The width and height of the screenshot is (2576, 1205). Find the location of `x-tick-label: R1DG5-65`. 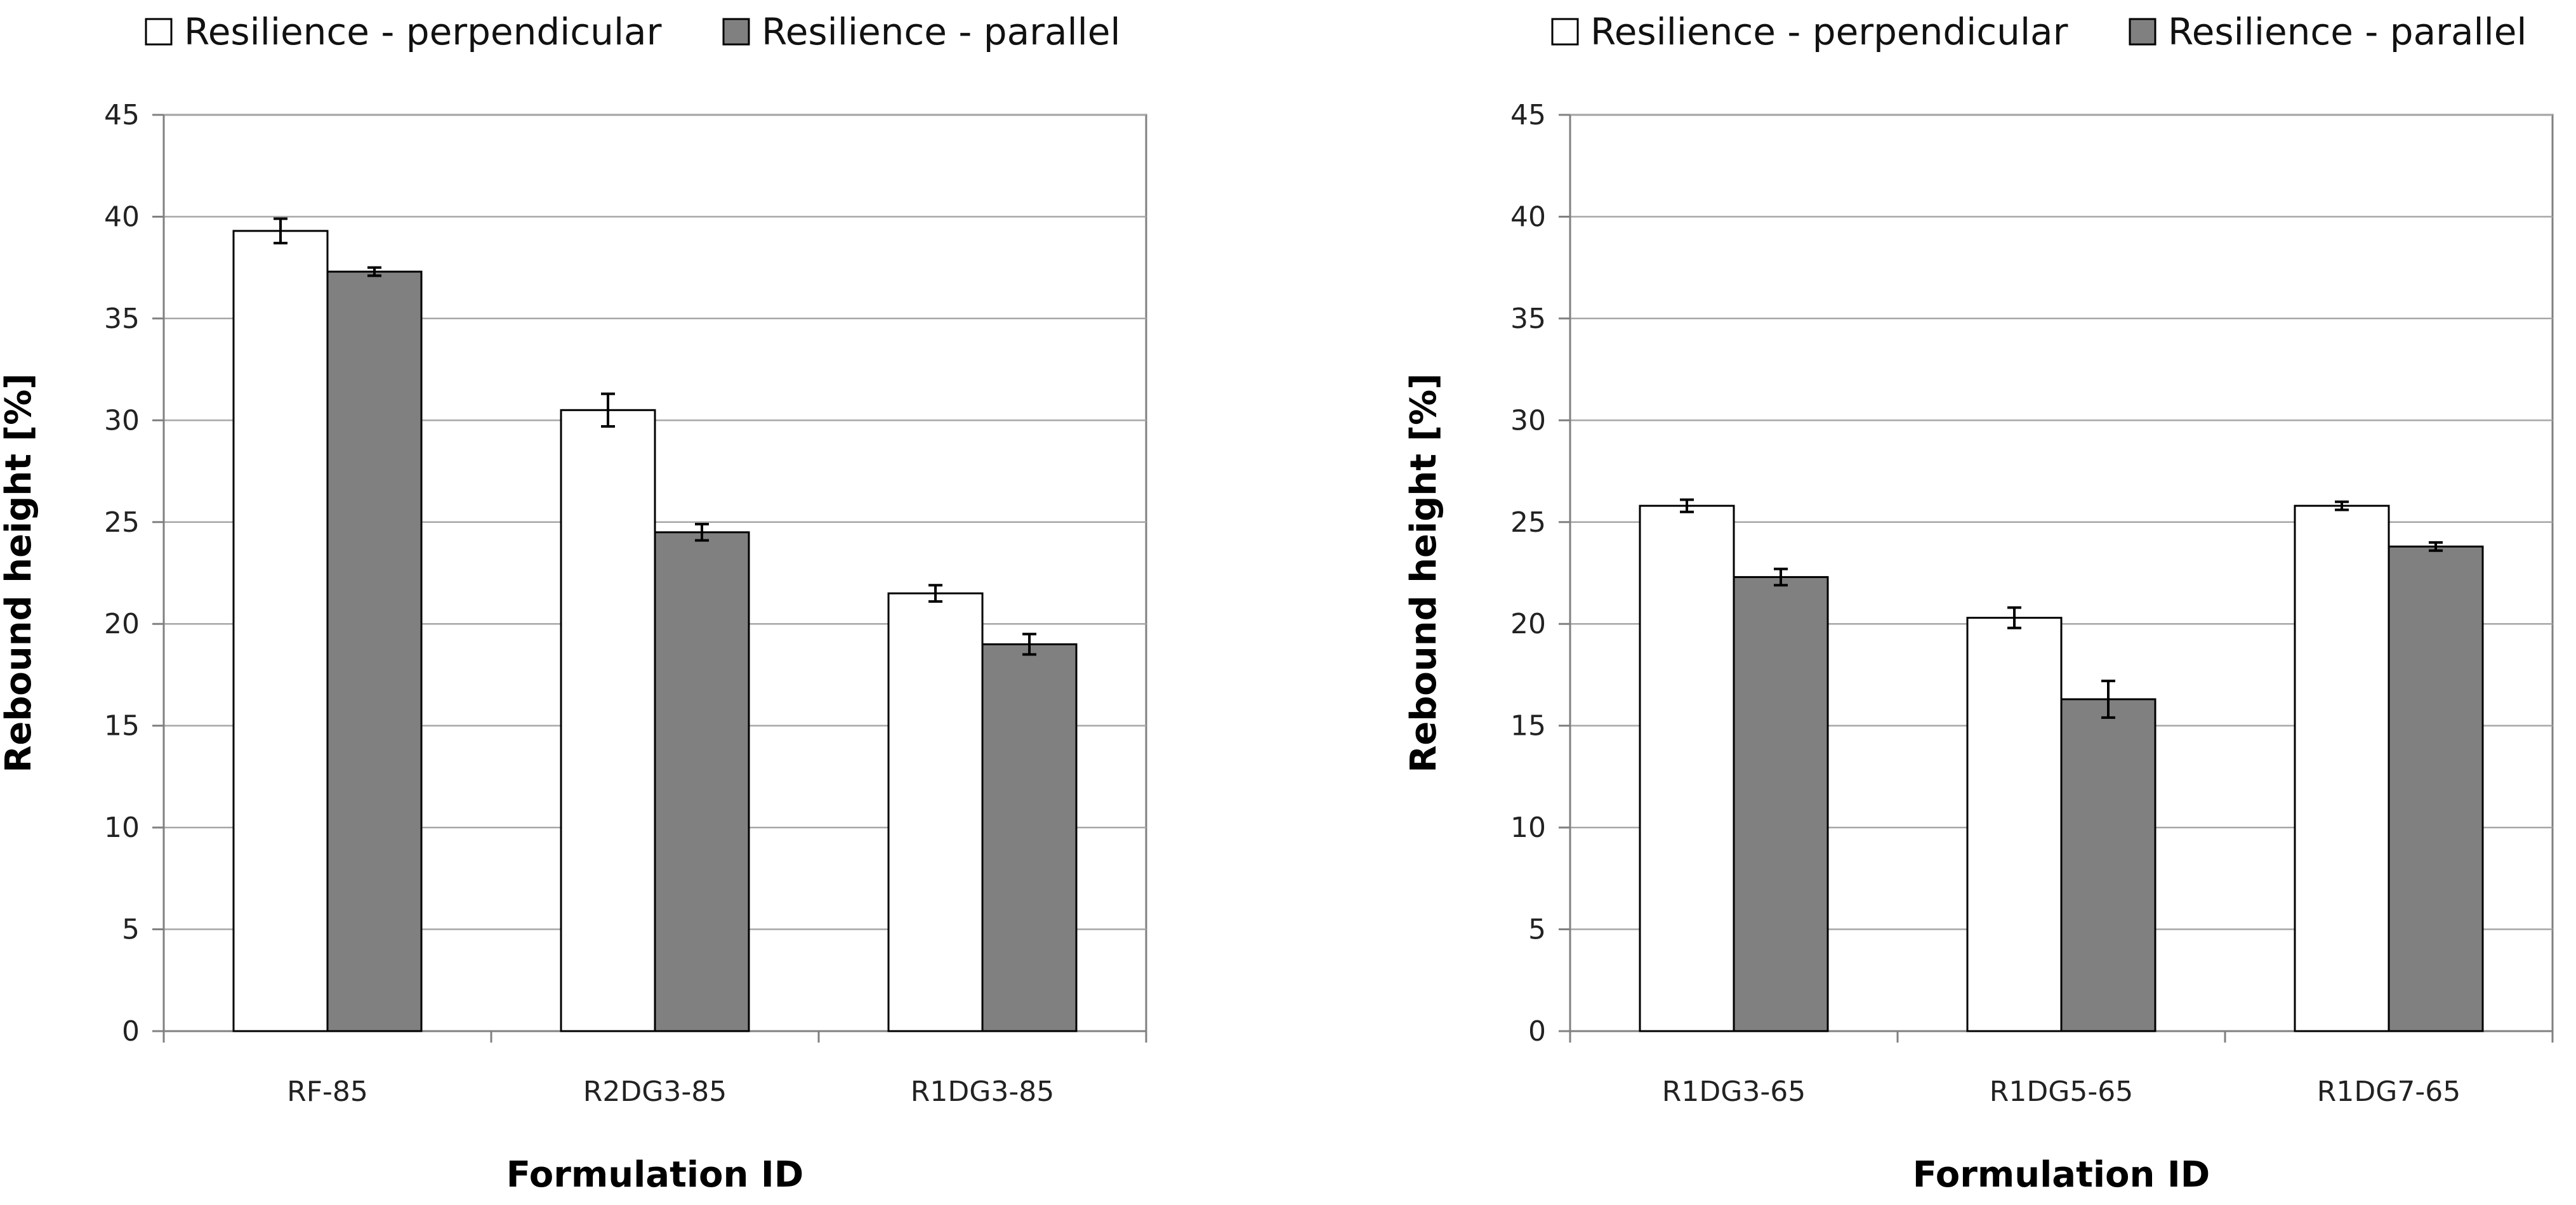

x-tick-label: R1DG5-65 is located at coordinates (2062, 1092).